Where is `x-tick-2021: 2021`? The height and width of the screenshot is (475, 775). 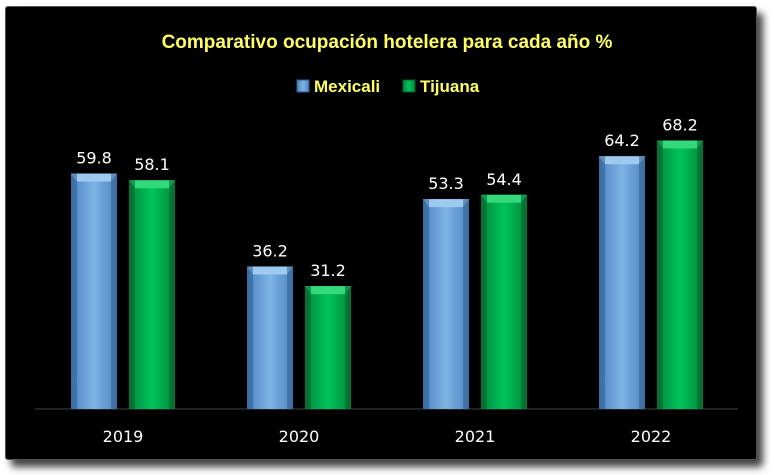 x-tick-2021: 2021 is located at coordinates (475, 436).